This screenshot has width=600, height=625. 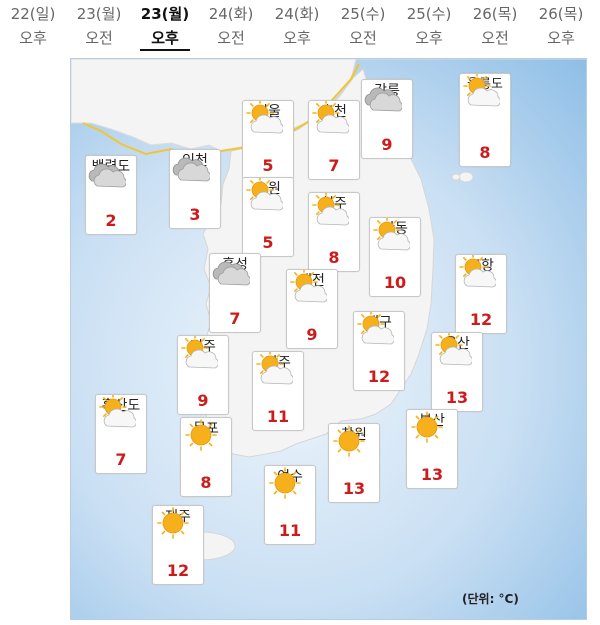 I want to click on time-tab: 26(목) 오전, so click(x=495, y=26).